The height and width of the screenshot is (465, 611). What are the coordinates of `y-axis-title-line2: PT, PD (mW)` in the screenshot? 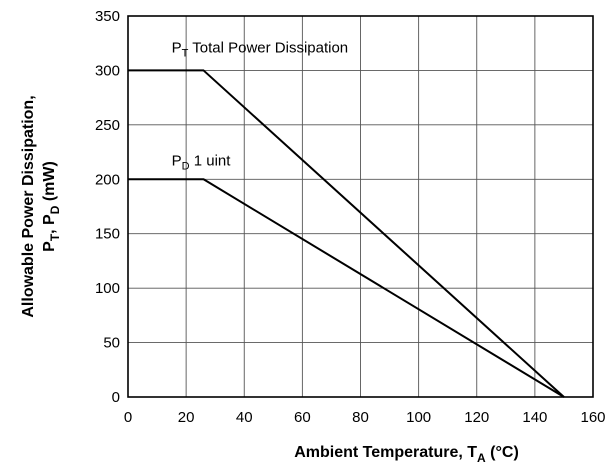 It's located at (51, 206).